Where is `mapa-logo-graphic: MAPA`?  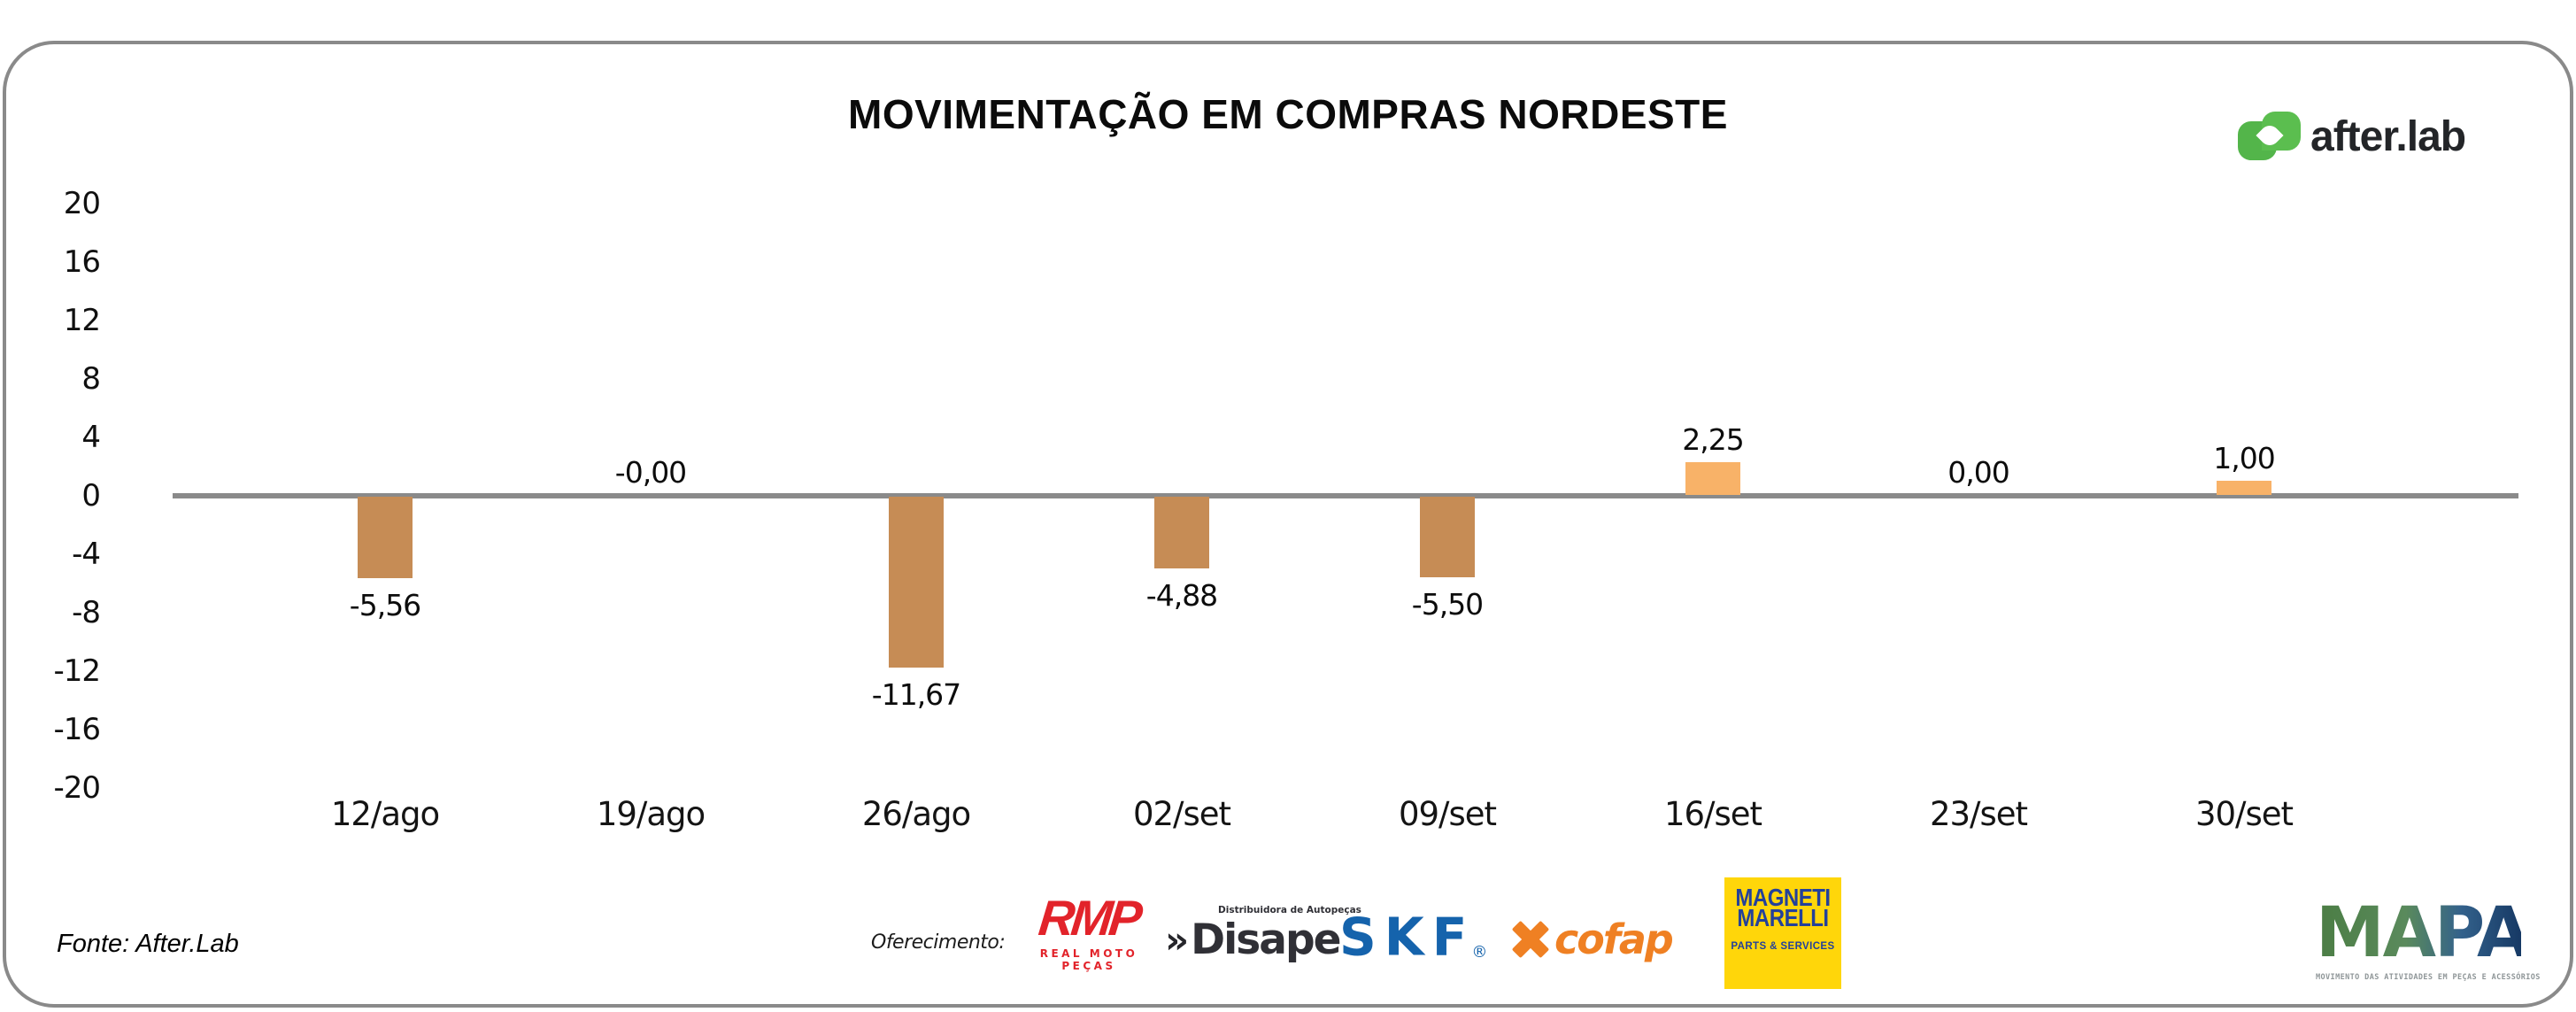 mapa-logo-graphic: MAPA is located at coordinates (2424, 933).